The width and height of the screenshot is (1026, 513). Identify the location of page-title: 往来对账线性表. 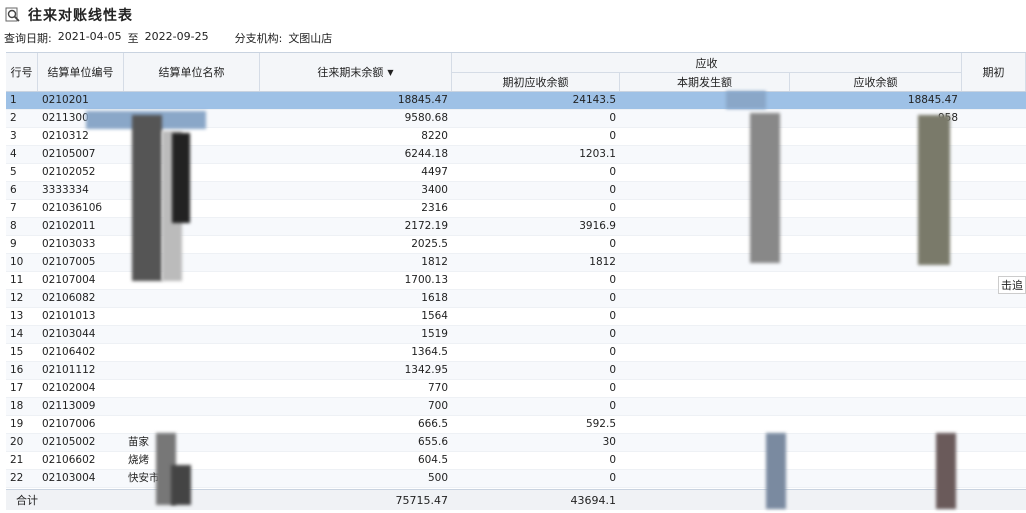
(80, 16).